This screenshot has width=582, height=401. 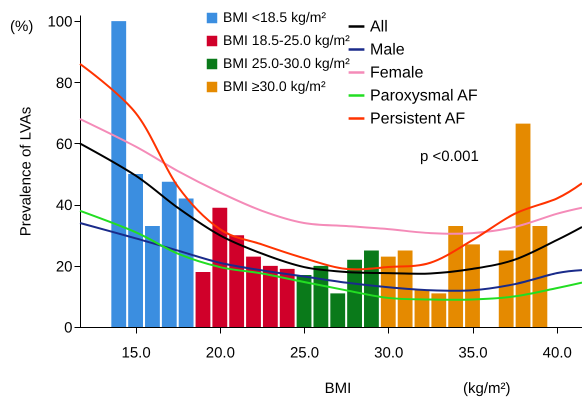 What do you see at coordinates (379, 27) in the screenshot?
I see `legend-label: All` at bounding box center [379, 27].